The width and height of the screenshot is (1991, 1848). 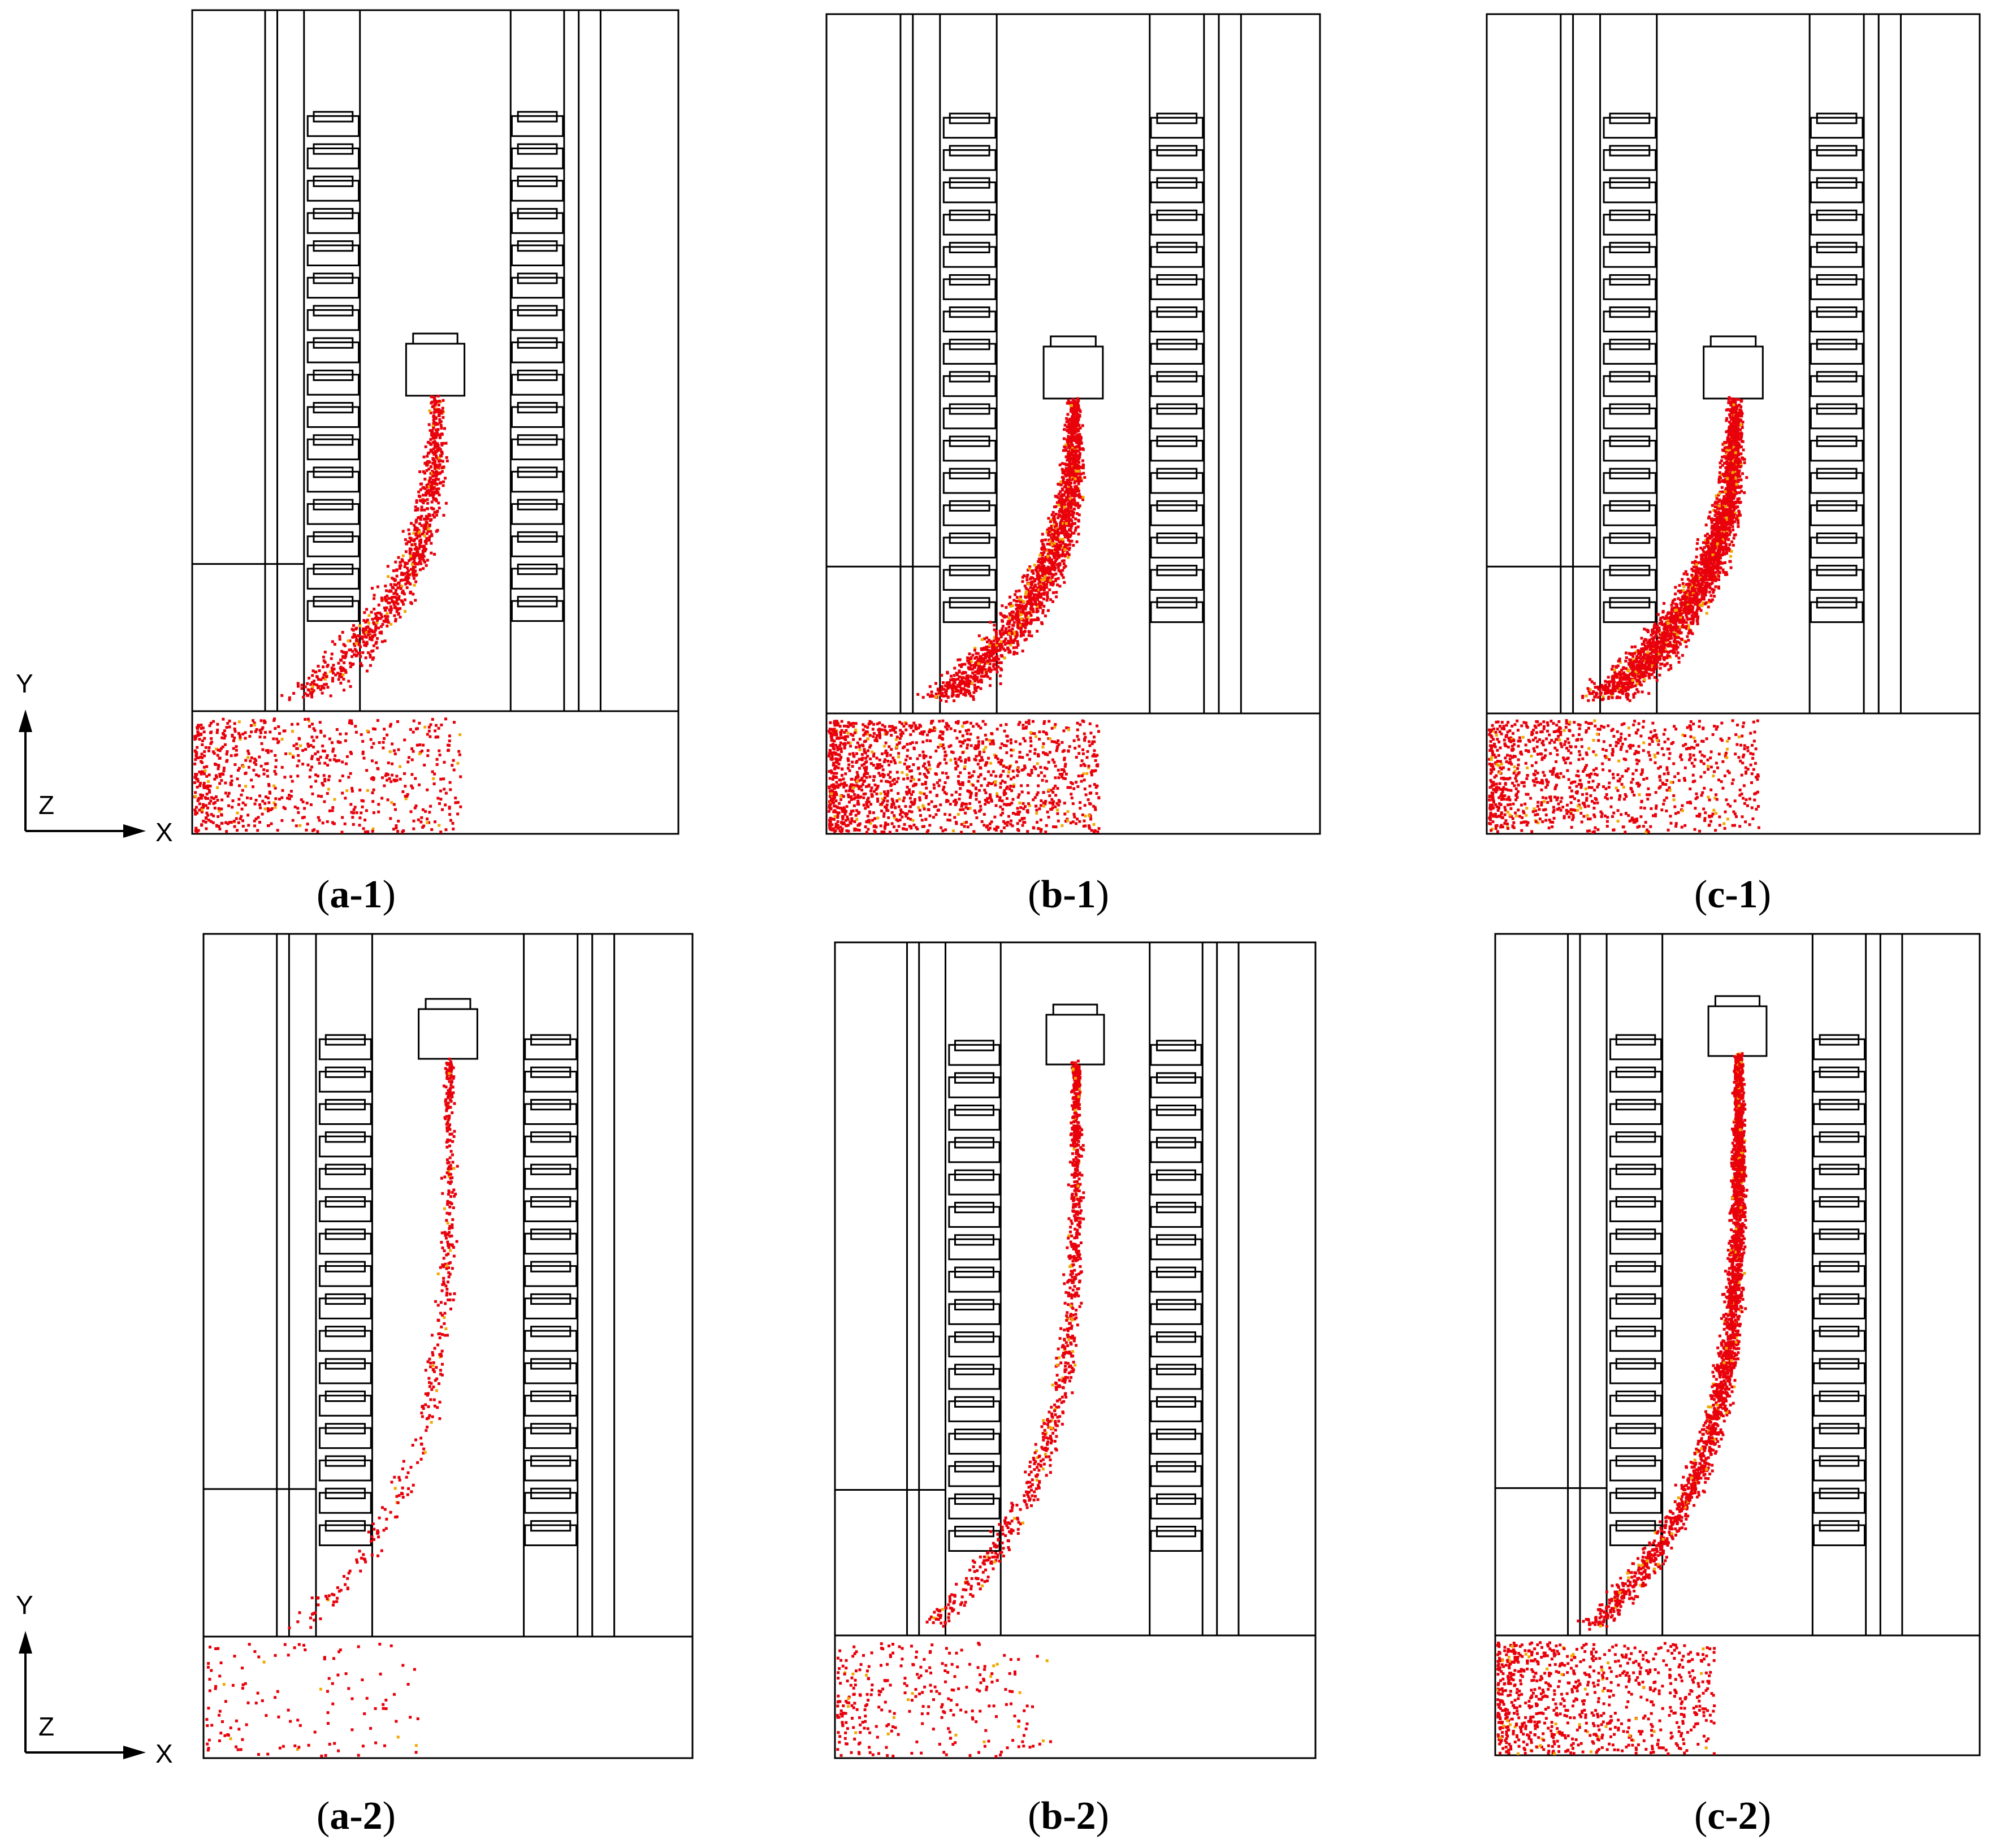 I want to click on right-equipment-stack-unit, so click(x=537, y=191).